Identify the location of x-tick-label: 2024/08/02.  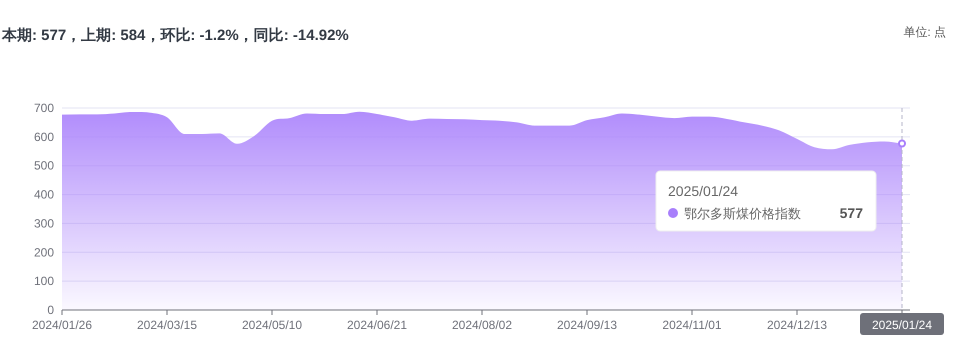
(482, 325).